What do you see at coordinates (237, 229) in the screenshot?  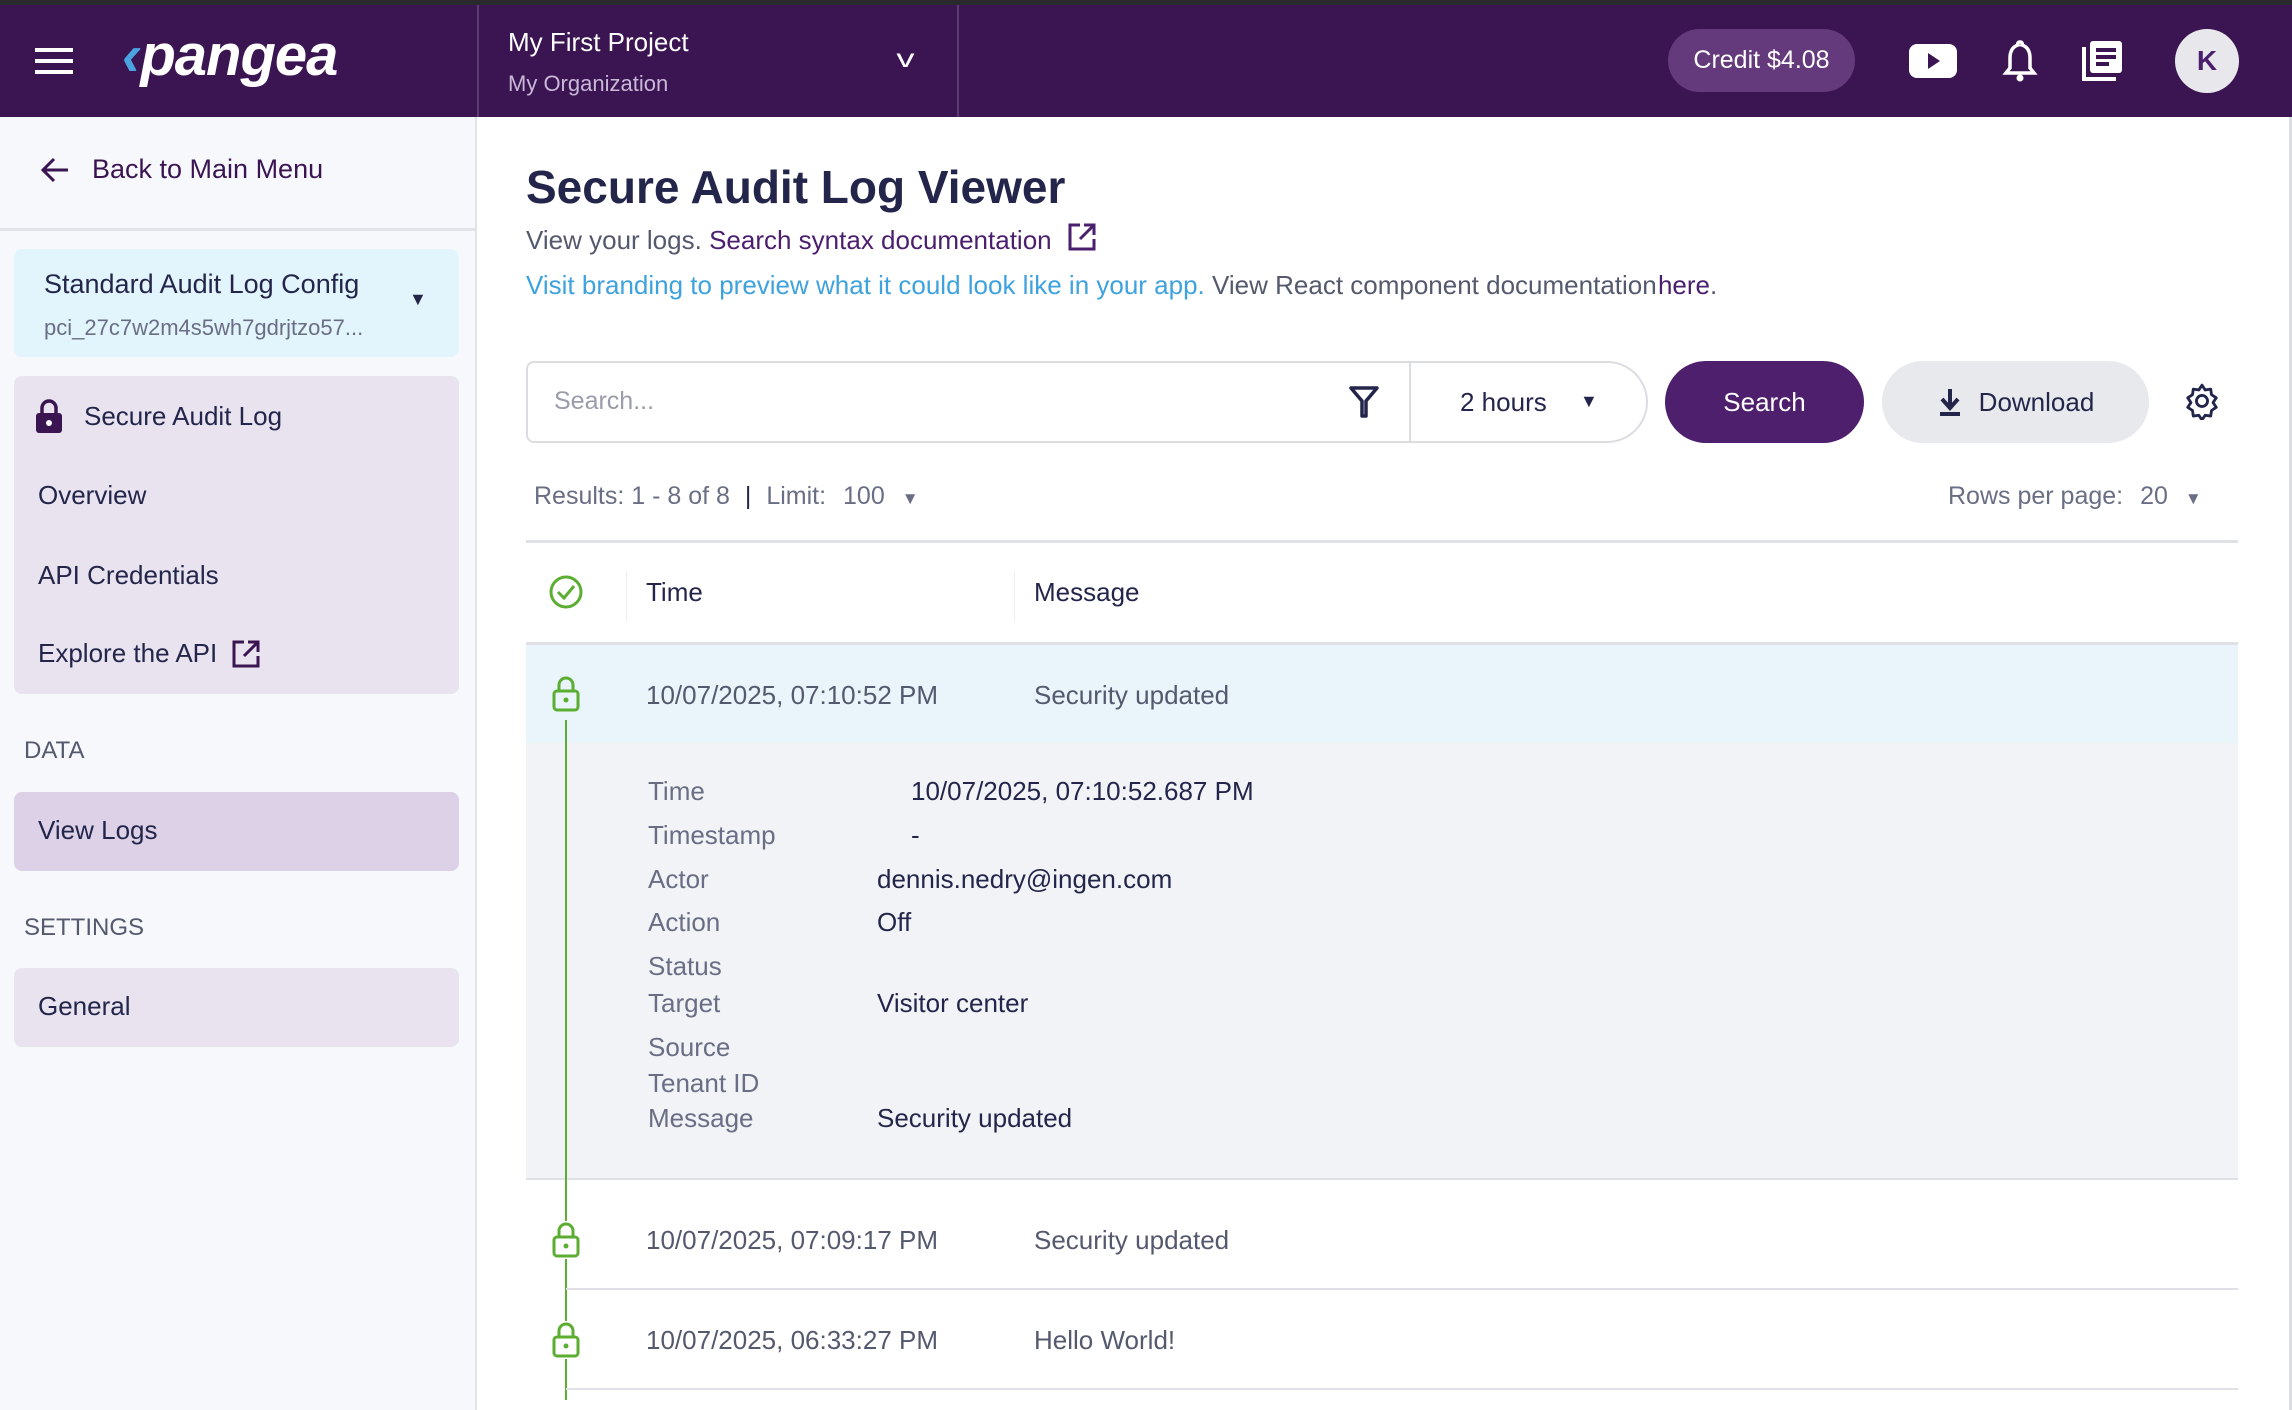 I see `sidebar-divider` at bounding box center [237, 229].